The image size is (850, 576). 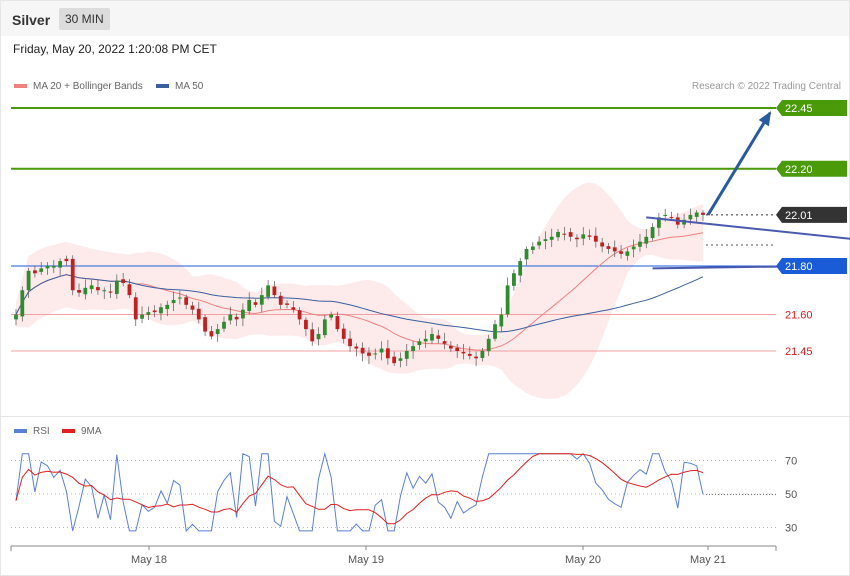 What do you see at coordinates (84, 19) in the screenshot?
I see `timeframe-badge: 30 MIN` at bounding box center [84, 19].